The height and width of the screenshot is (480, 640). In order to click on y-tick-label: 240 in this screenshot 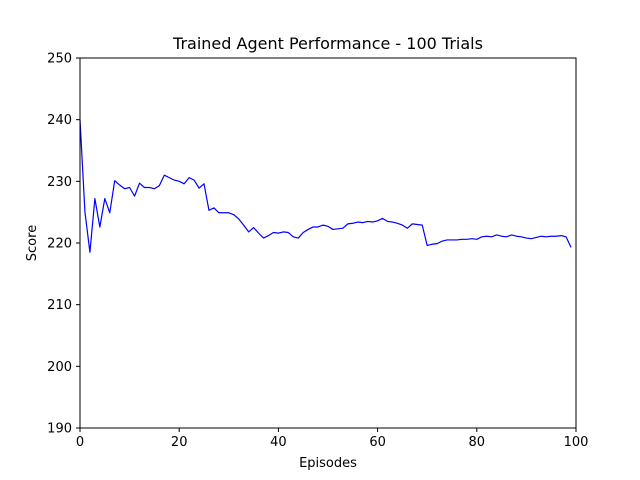, I will do `click(59, 120)`.